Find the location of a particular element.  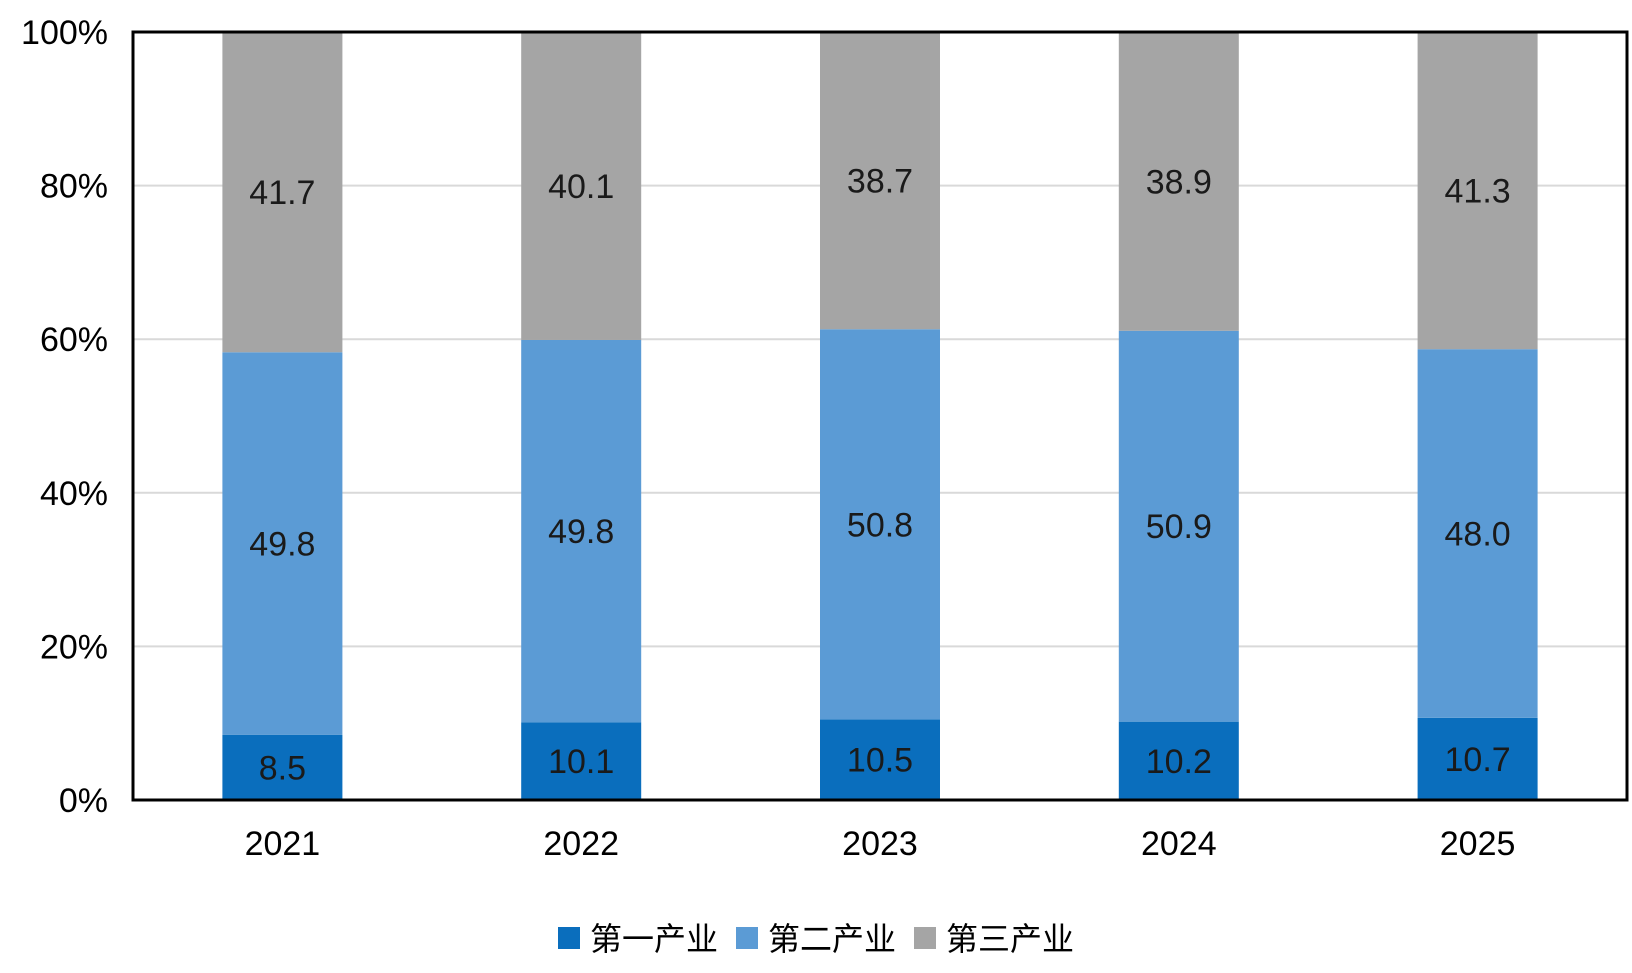

x-axis: 2021 2022 2023 2024 2025 is located at coordinates (880, 844).